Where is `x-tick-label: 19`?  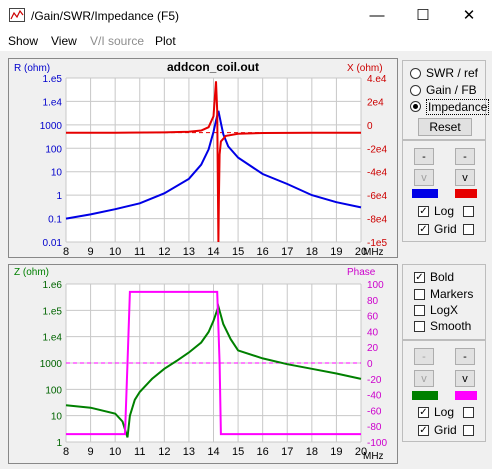 x-tick-label: 19 is located at coordinates (336, 452).